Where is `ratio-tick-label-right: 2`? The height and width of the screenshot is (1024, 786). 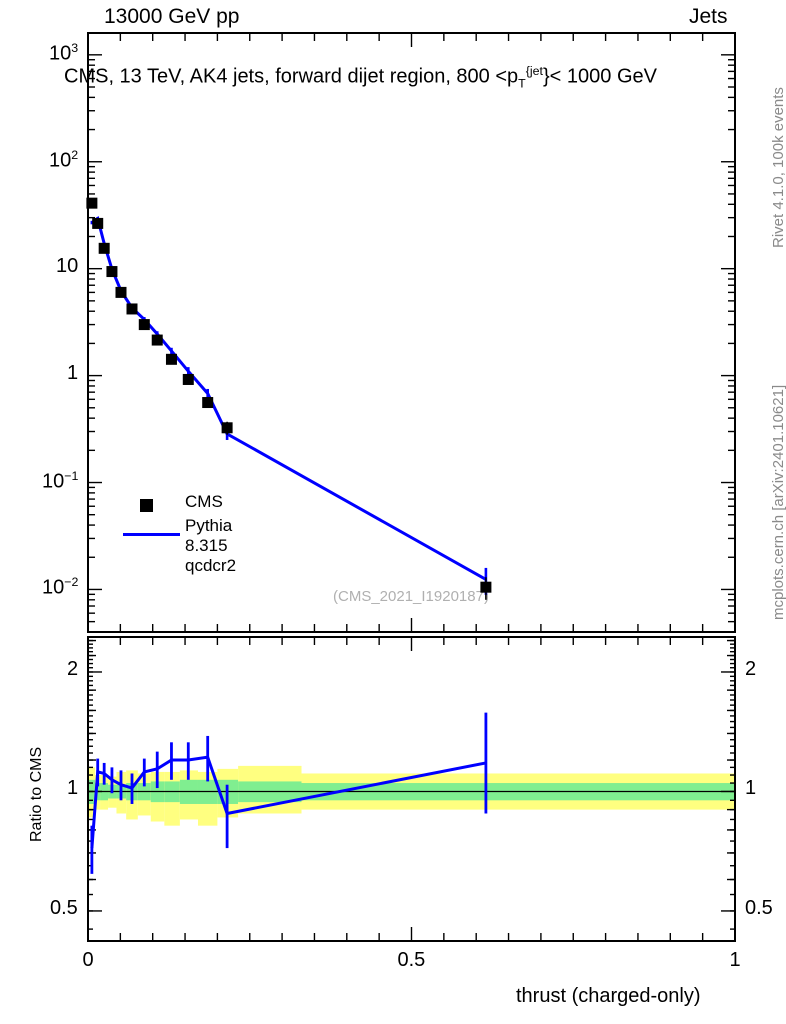
ratio-tick-label-right: 2 is located at coordinates (751, 668).